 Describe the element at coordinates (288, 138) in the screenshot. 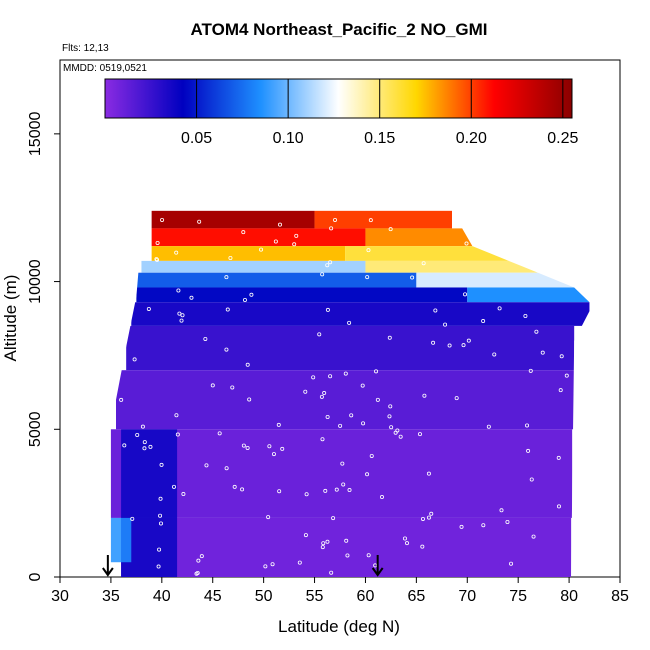

I see `colorbar-tick-label: 0.10` at that location.